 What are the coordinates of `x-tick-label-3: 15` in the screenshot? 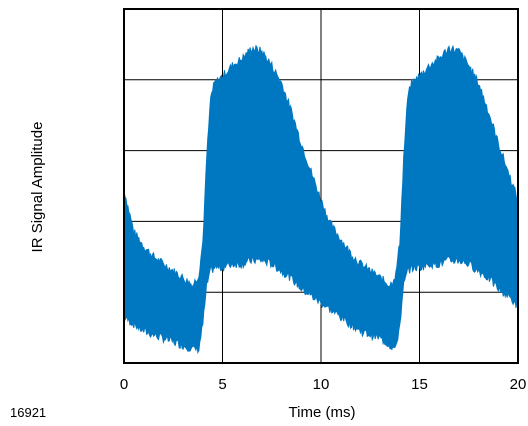 It's located at (419, 384).